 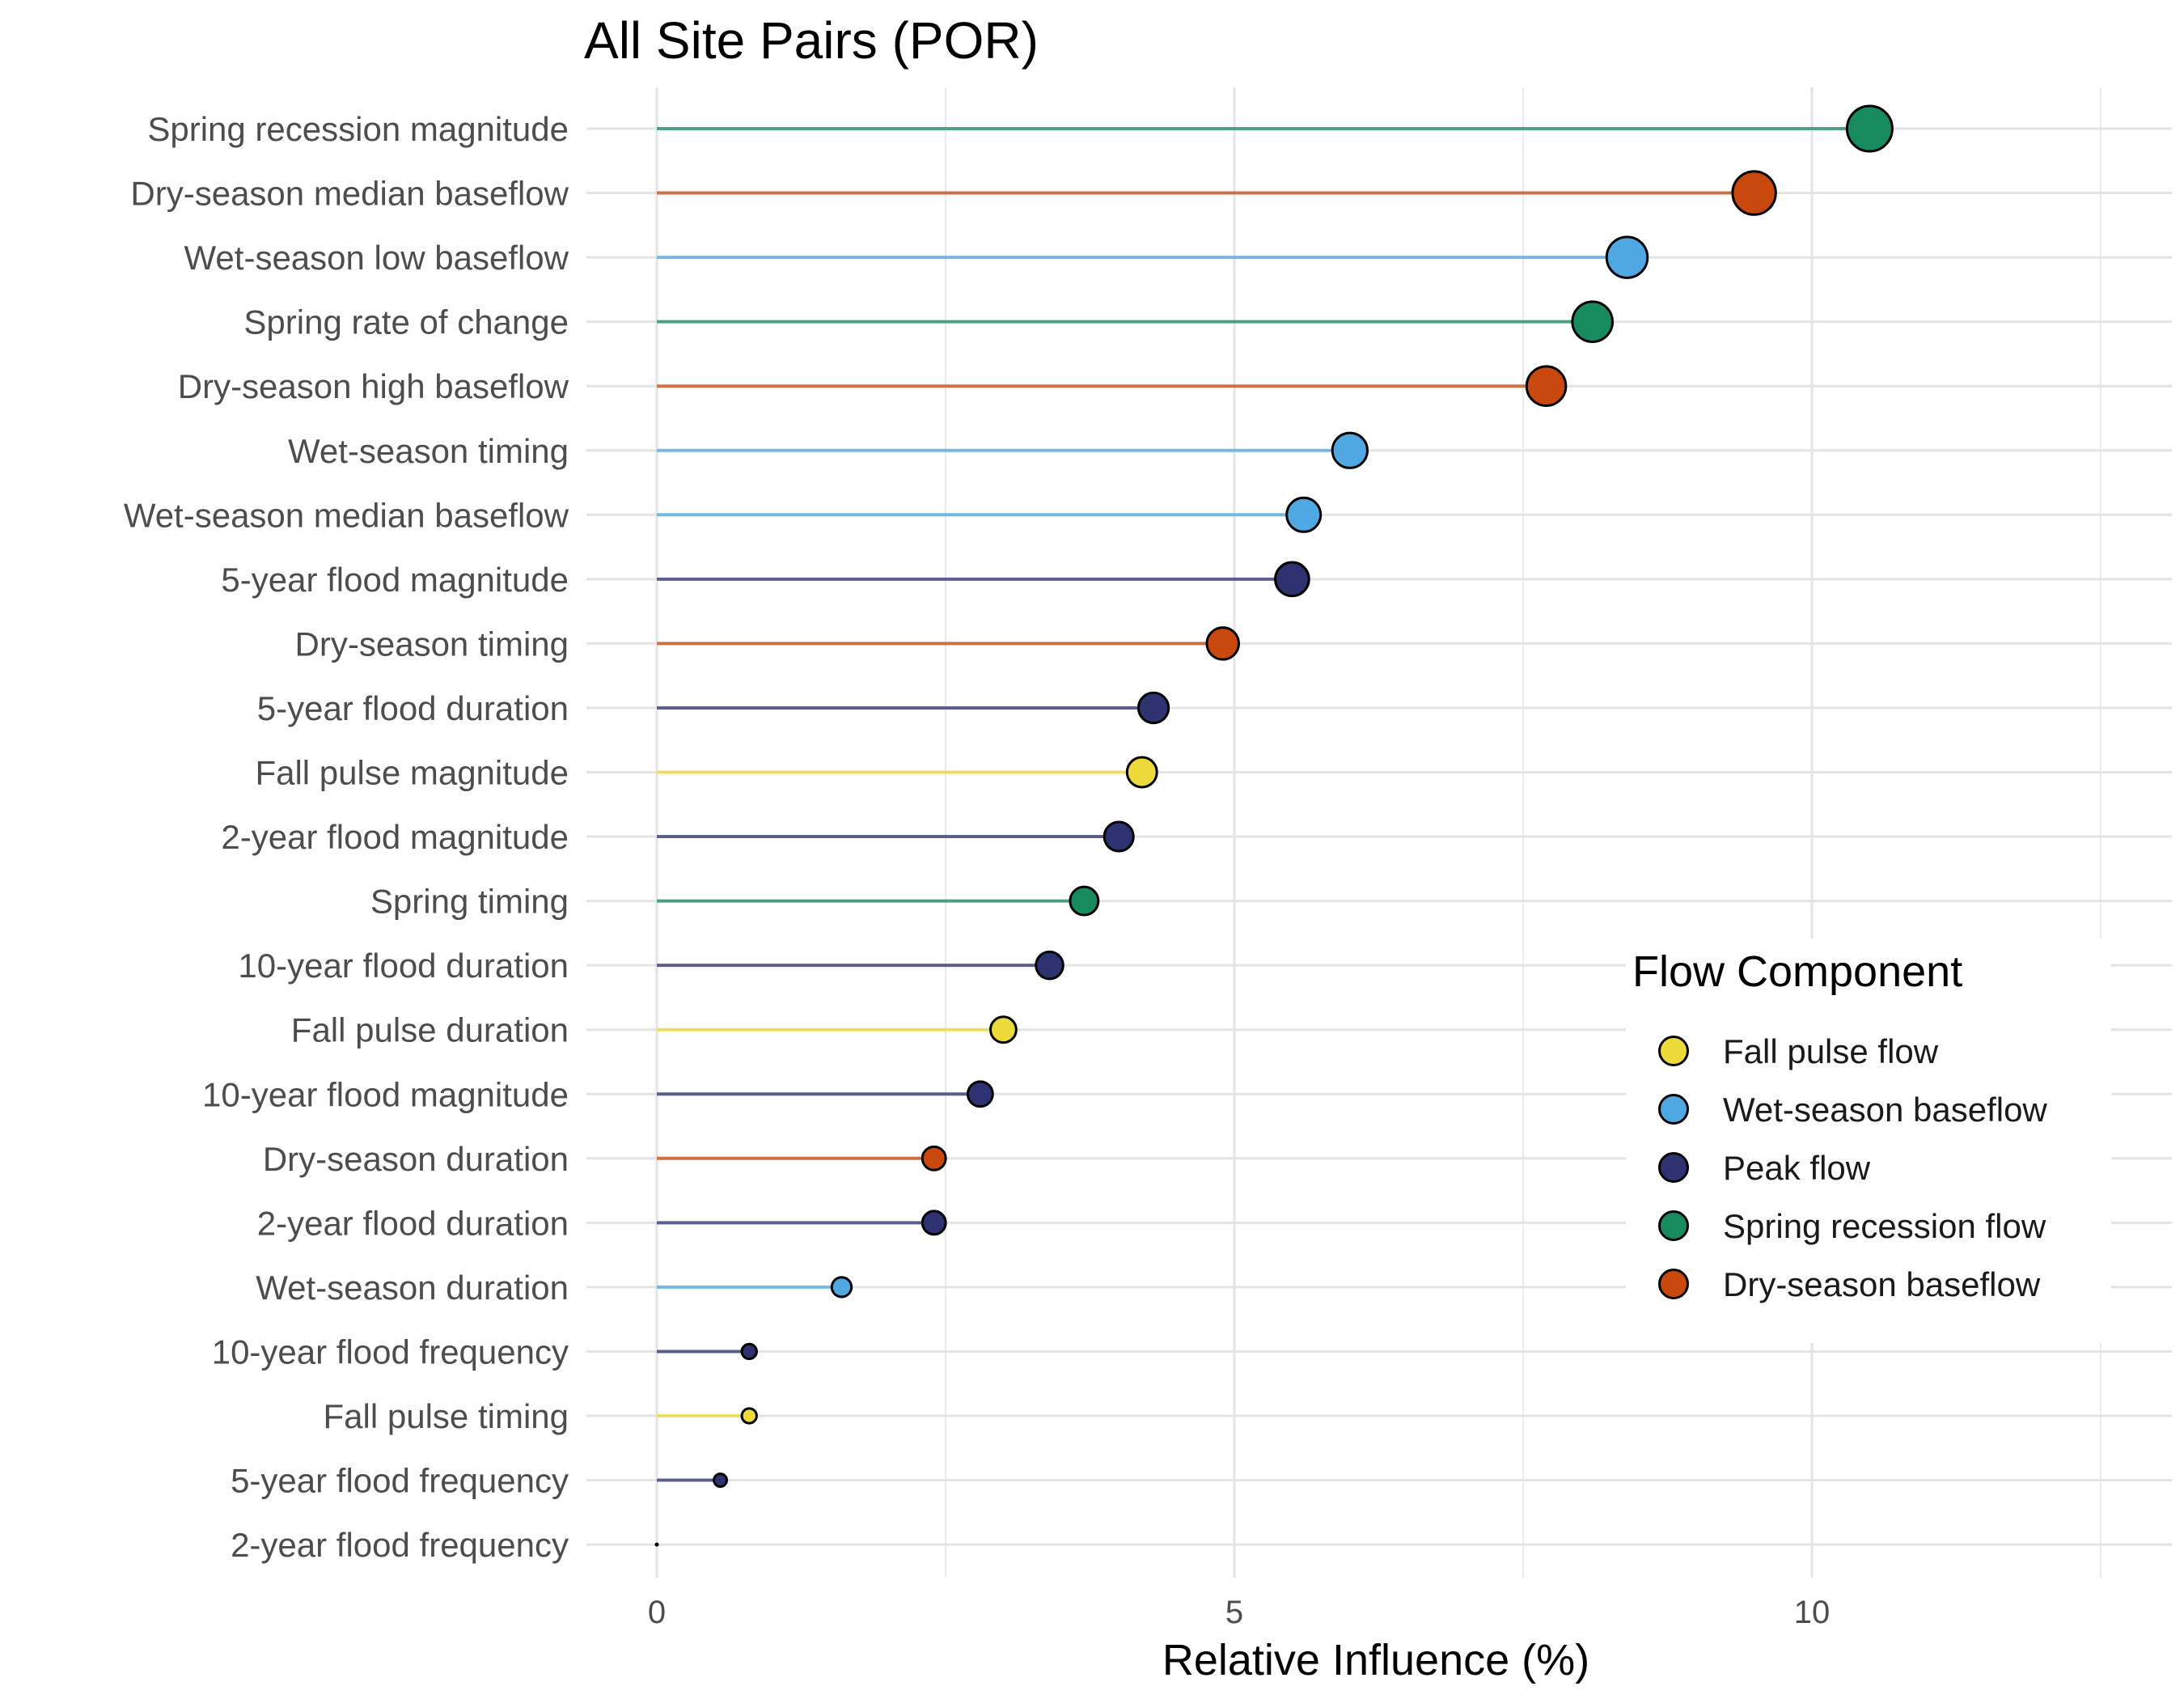 I want to click on y-tick-label: Dry-season timing, so click(x=432, y=644).